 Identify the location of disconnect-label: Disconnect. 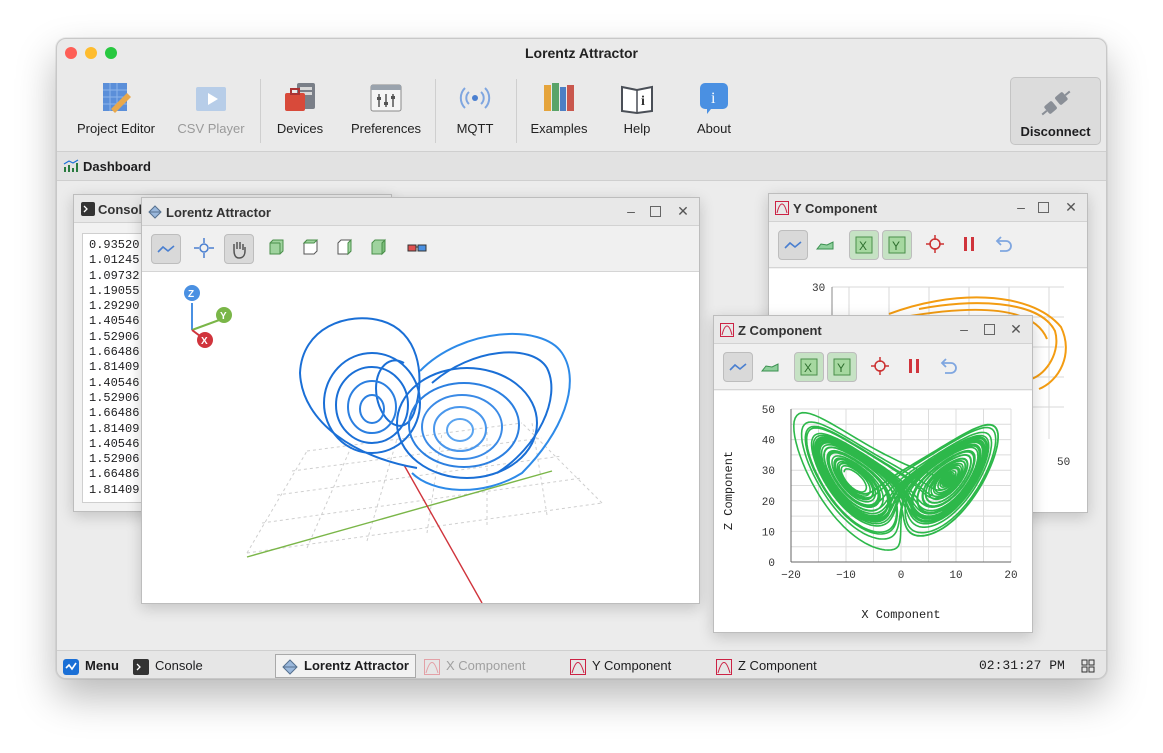
(1055, 131).